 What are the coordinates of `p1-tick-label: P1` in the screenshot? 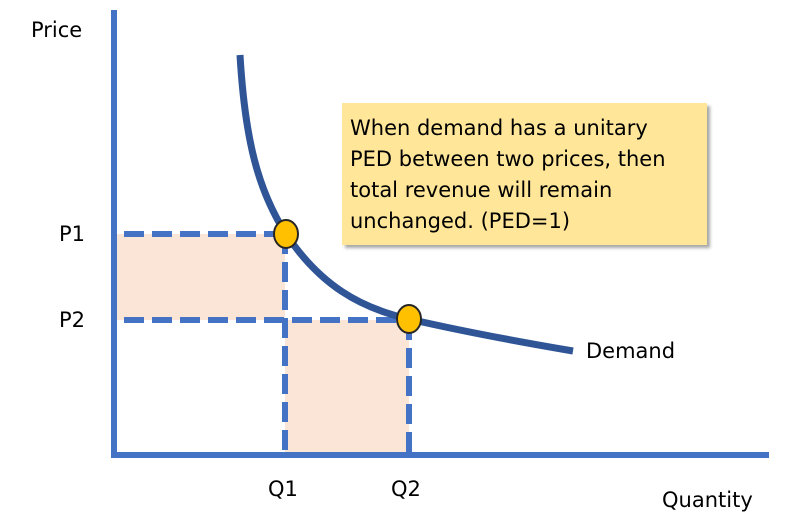 It's located at (72, 234).